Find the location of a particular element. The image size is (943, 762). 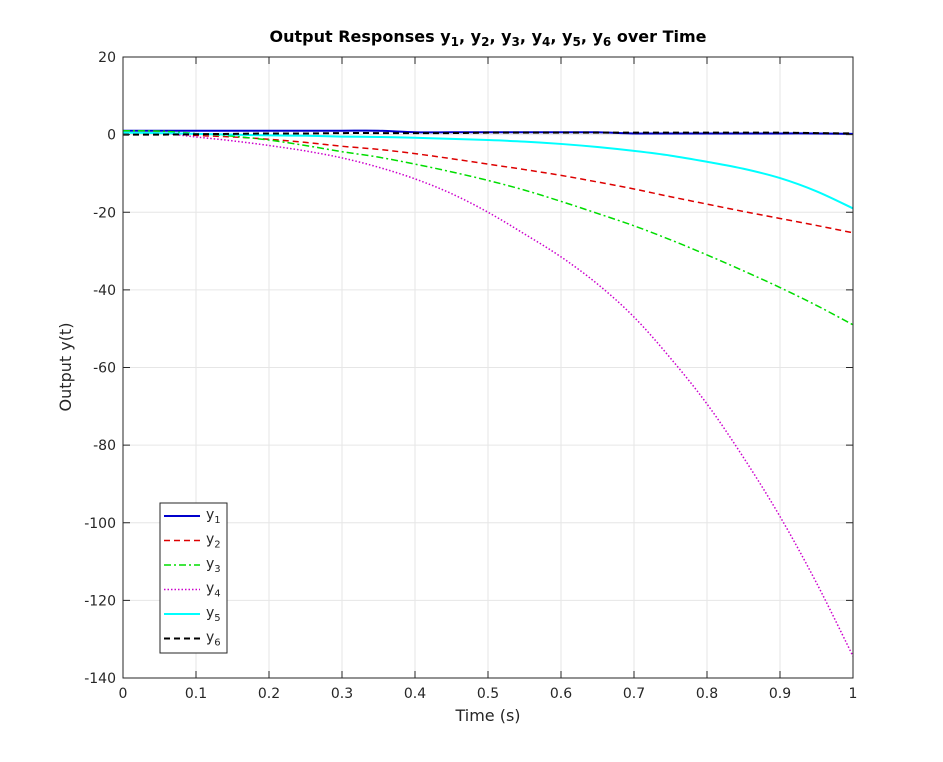

title-subscript: 2 is located at coordinates (485, 42).